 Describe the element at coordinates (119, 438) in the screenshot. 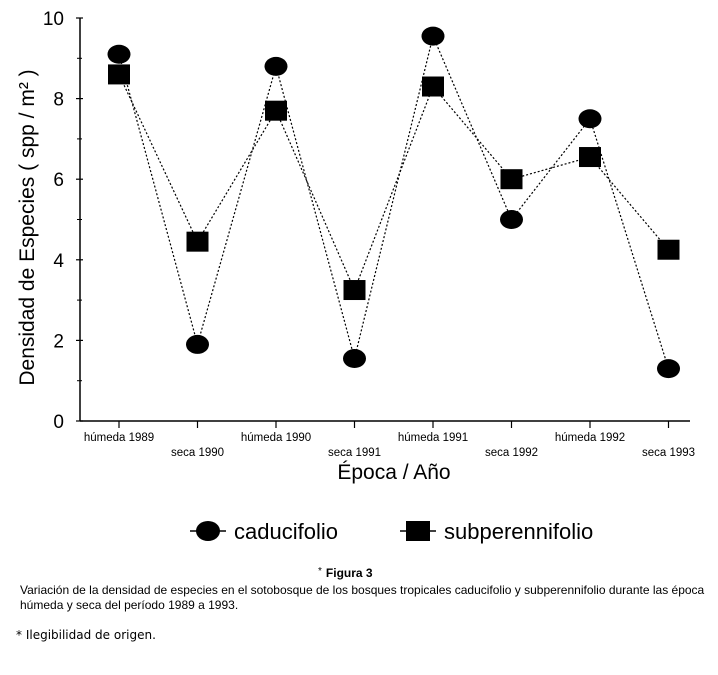

I see `x-tick-label: húmeda 1989` at that location.